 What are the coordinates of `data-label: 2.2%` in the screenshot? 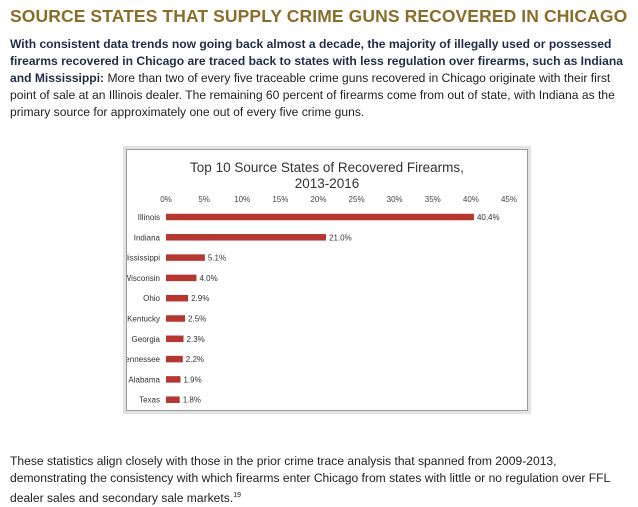 It's located at (195, 359).